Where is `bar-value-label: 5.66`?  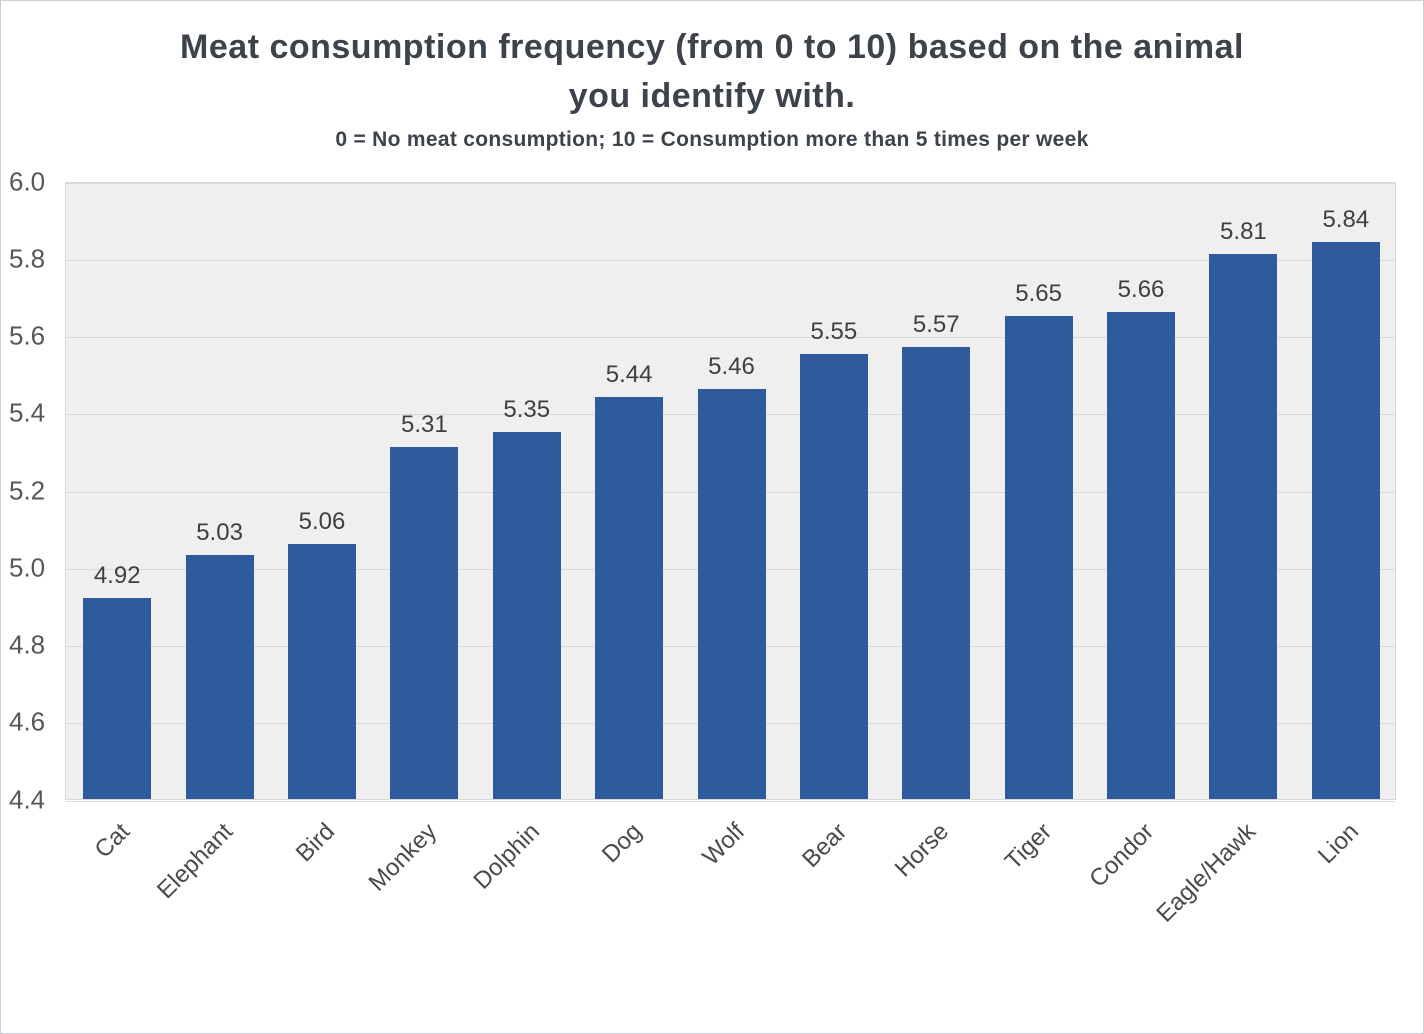
bar-value-label: 5.66 is located at coordinates (1141, 289).